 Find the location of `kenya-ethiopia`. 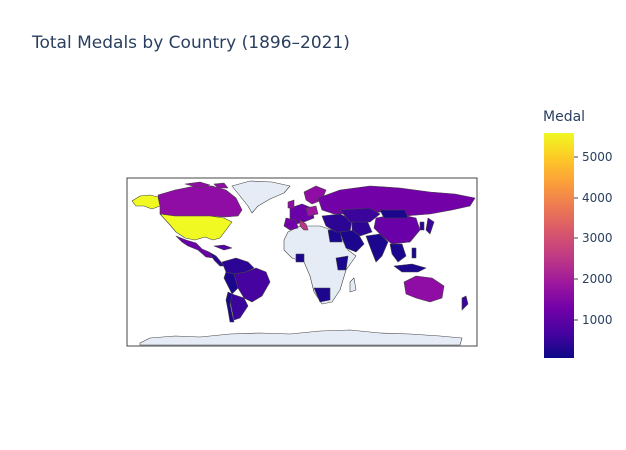

kenya-ethiopia is located at coordinates (342, 263).